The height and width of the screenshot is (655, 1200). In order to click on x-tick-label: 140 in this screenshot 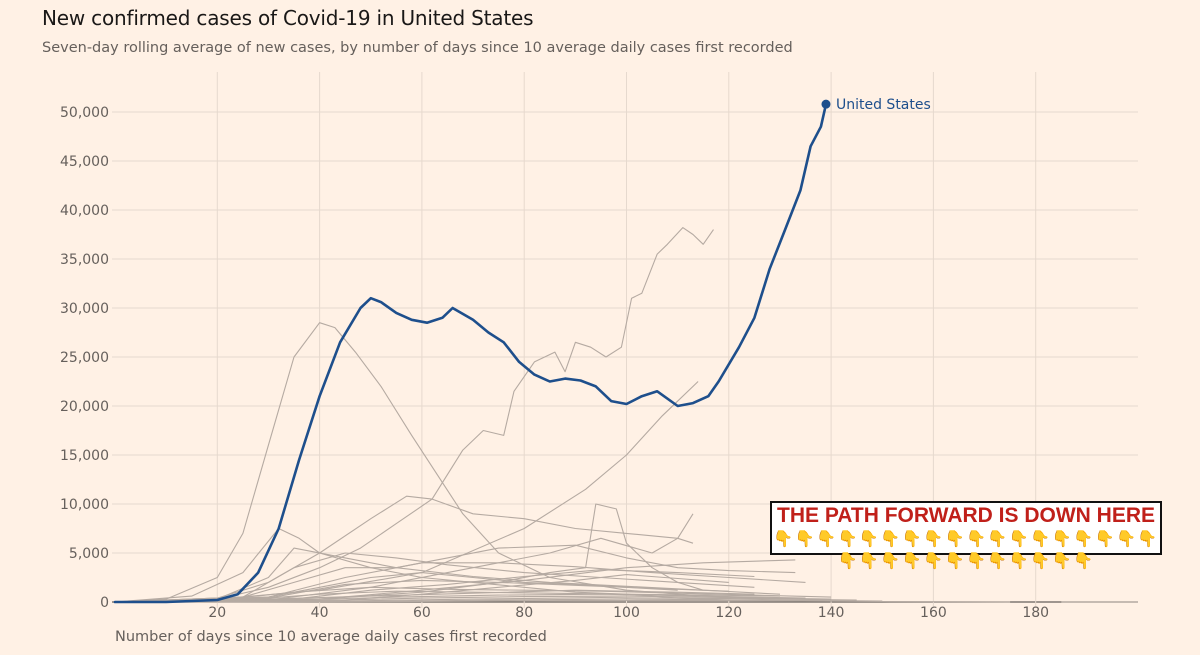, I will do `click(831, 613)`.